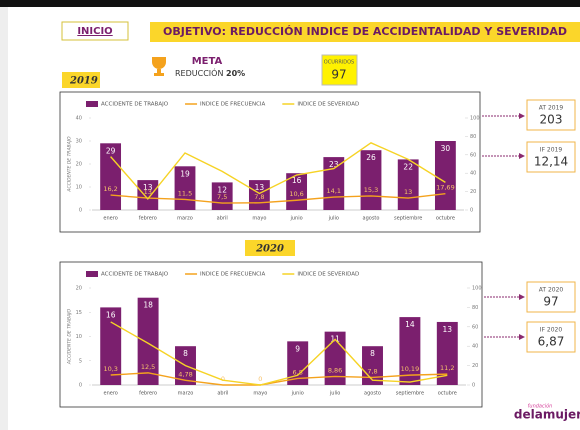 This screenshot has width=580, height=430. What do you see at coordinates (298, 372) in the screenshot?
I see `line-value-label: 6,8` at bounding box center [298, 372].